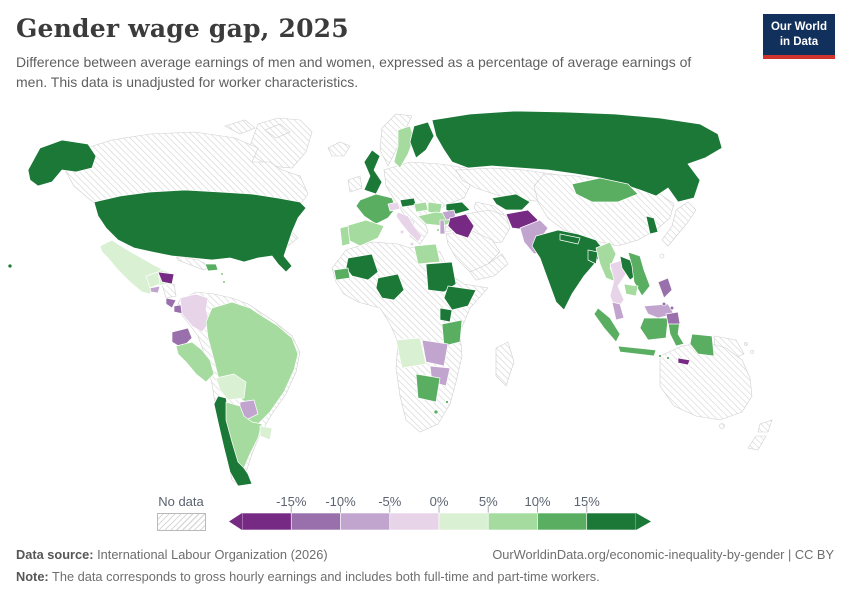  I want to click on country-uruguay, so click(266, 433).